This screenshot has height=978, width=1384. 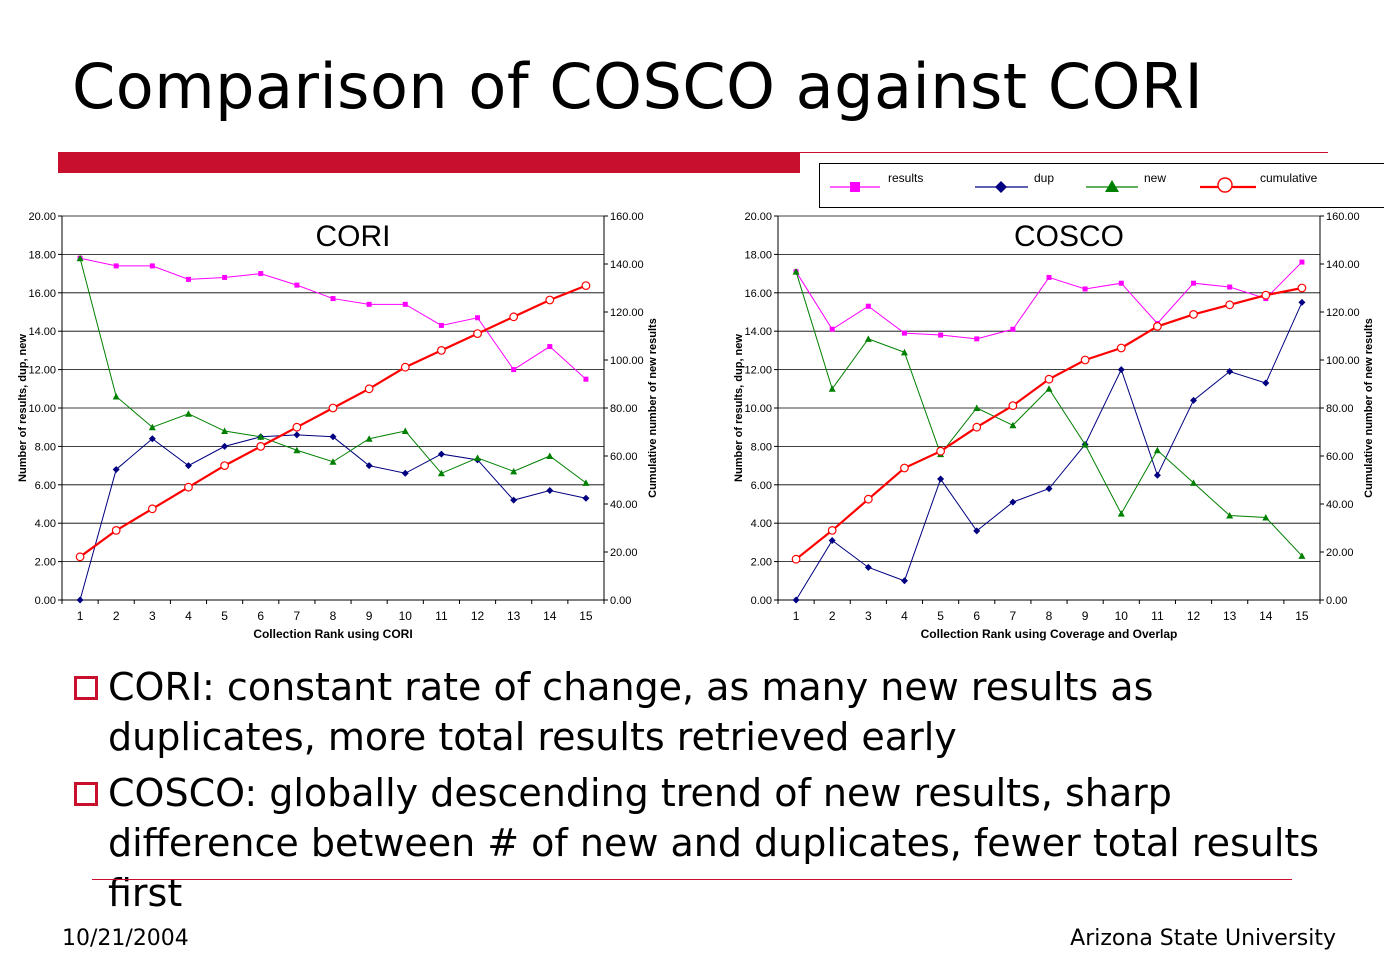 What do you see at coordinates (45, 524) in the screenshot?
I see `y-tick-label: 4.00` at bounding box center [45, 524].